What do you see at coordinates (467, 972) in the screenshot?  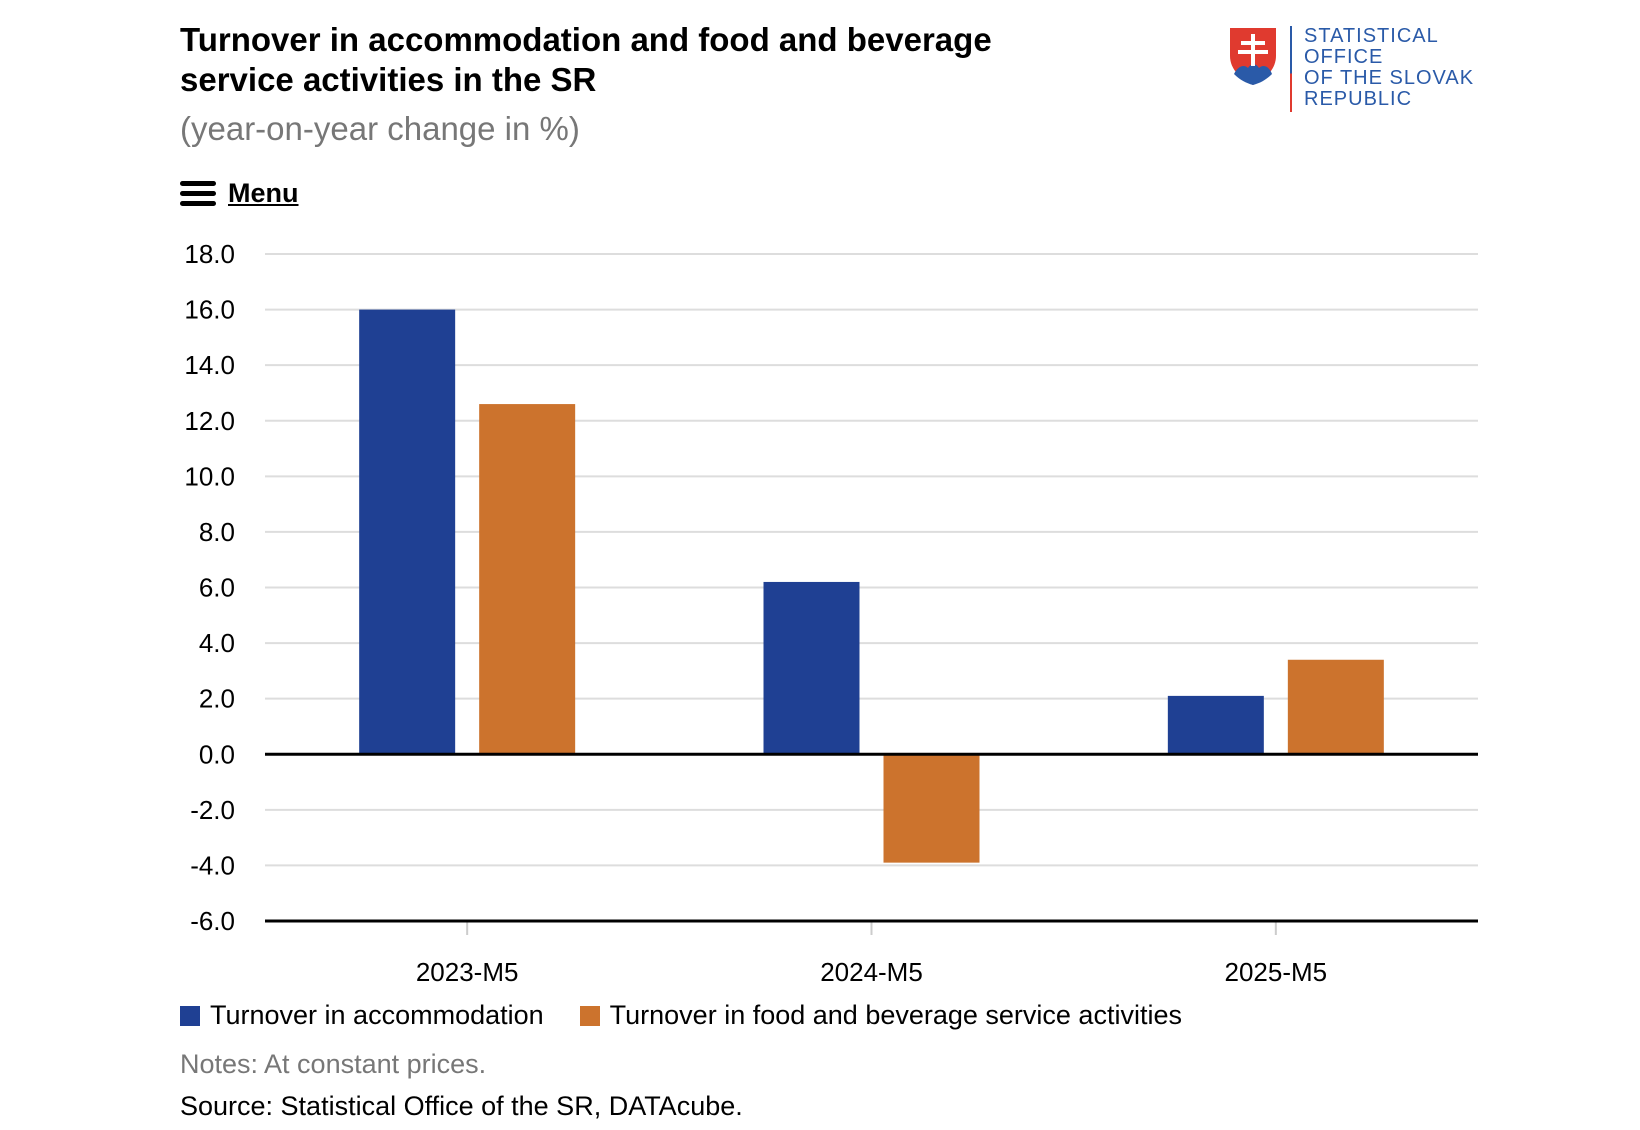 I see `x-tick-label: 2023-M5` at bounding box center [467, 972].